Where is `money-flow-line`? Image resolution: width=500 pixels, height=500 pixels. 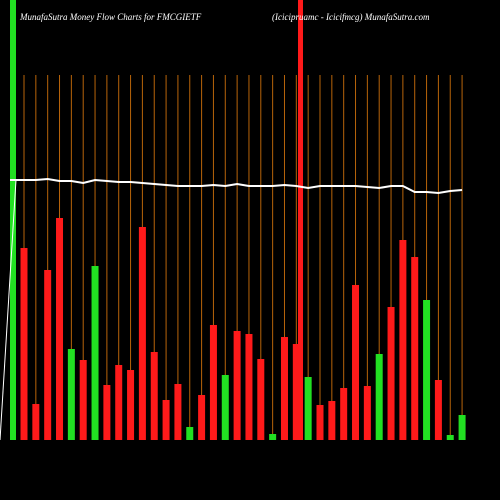 money-flow-line is located at coordinates (236, 186).